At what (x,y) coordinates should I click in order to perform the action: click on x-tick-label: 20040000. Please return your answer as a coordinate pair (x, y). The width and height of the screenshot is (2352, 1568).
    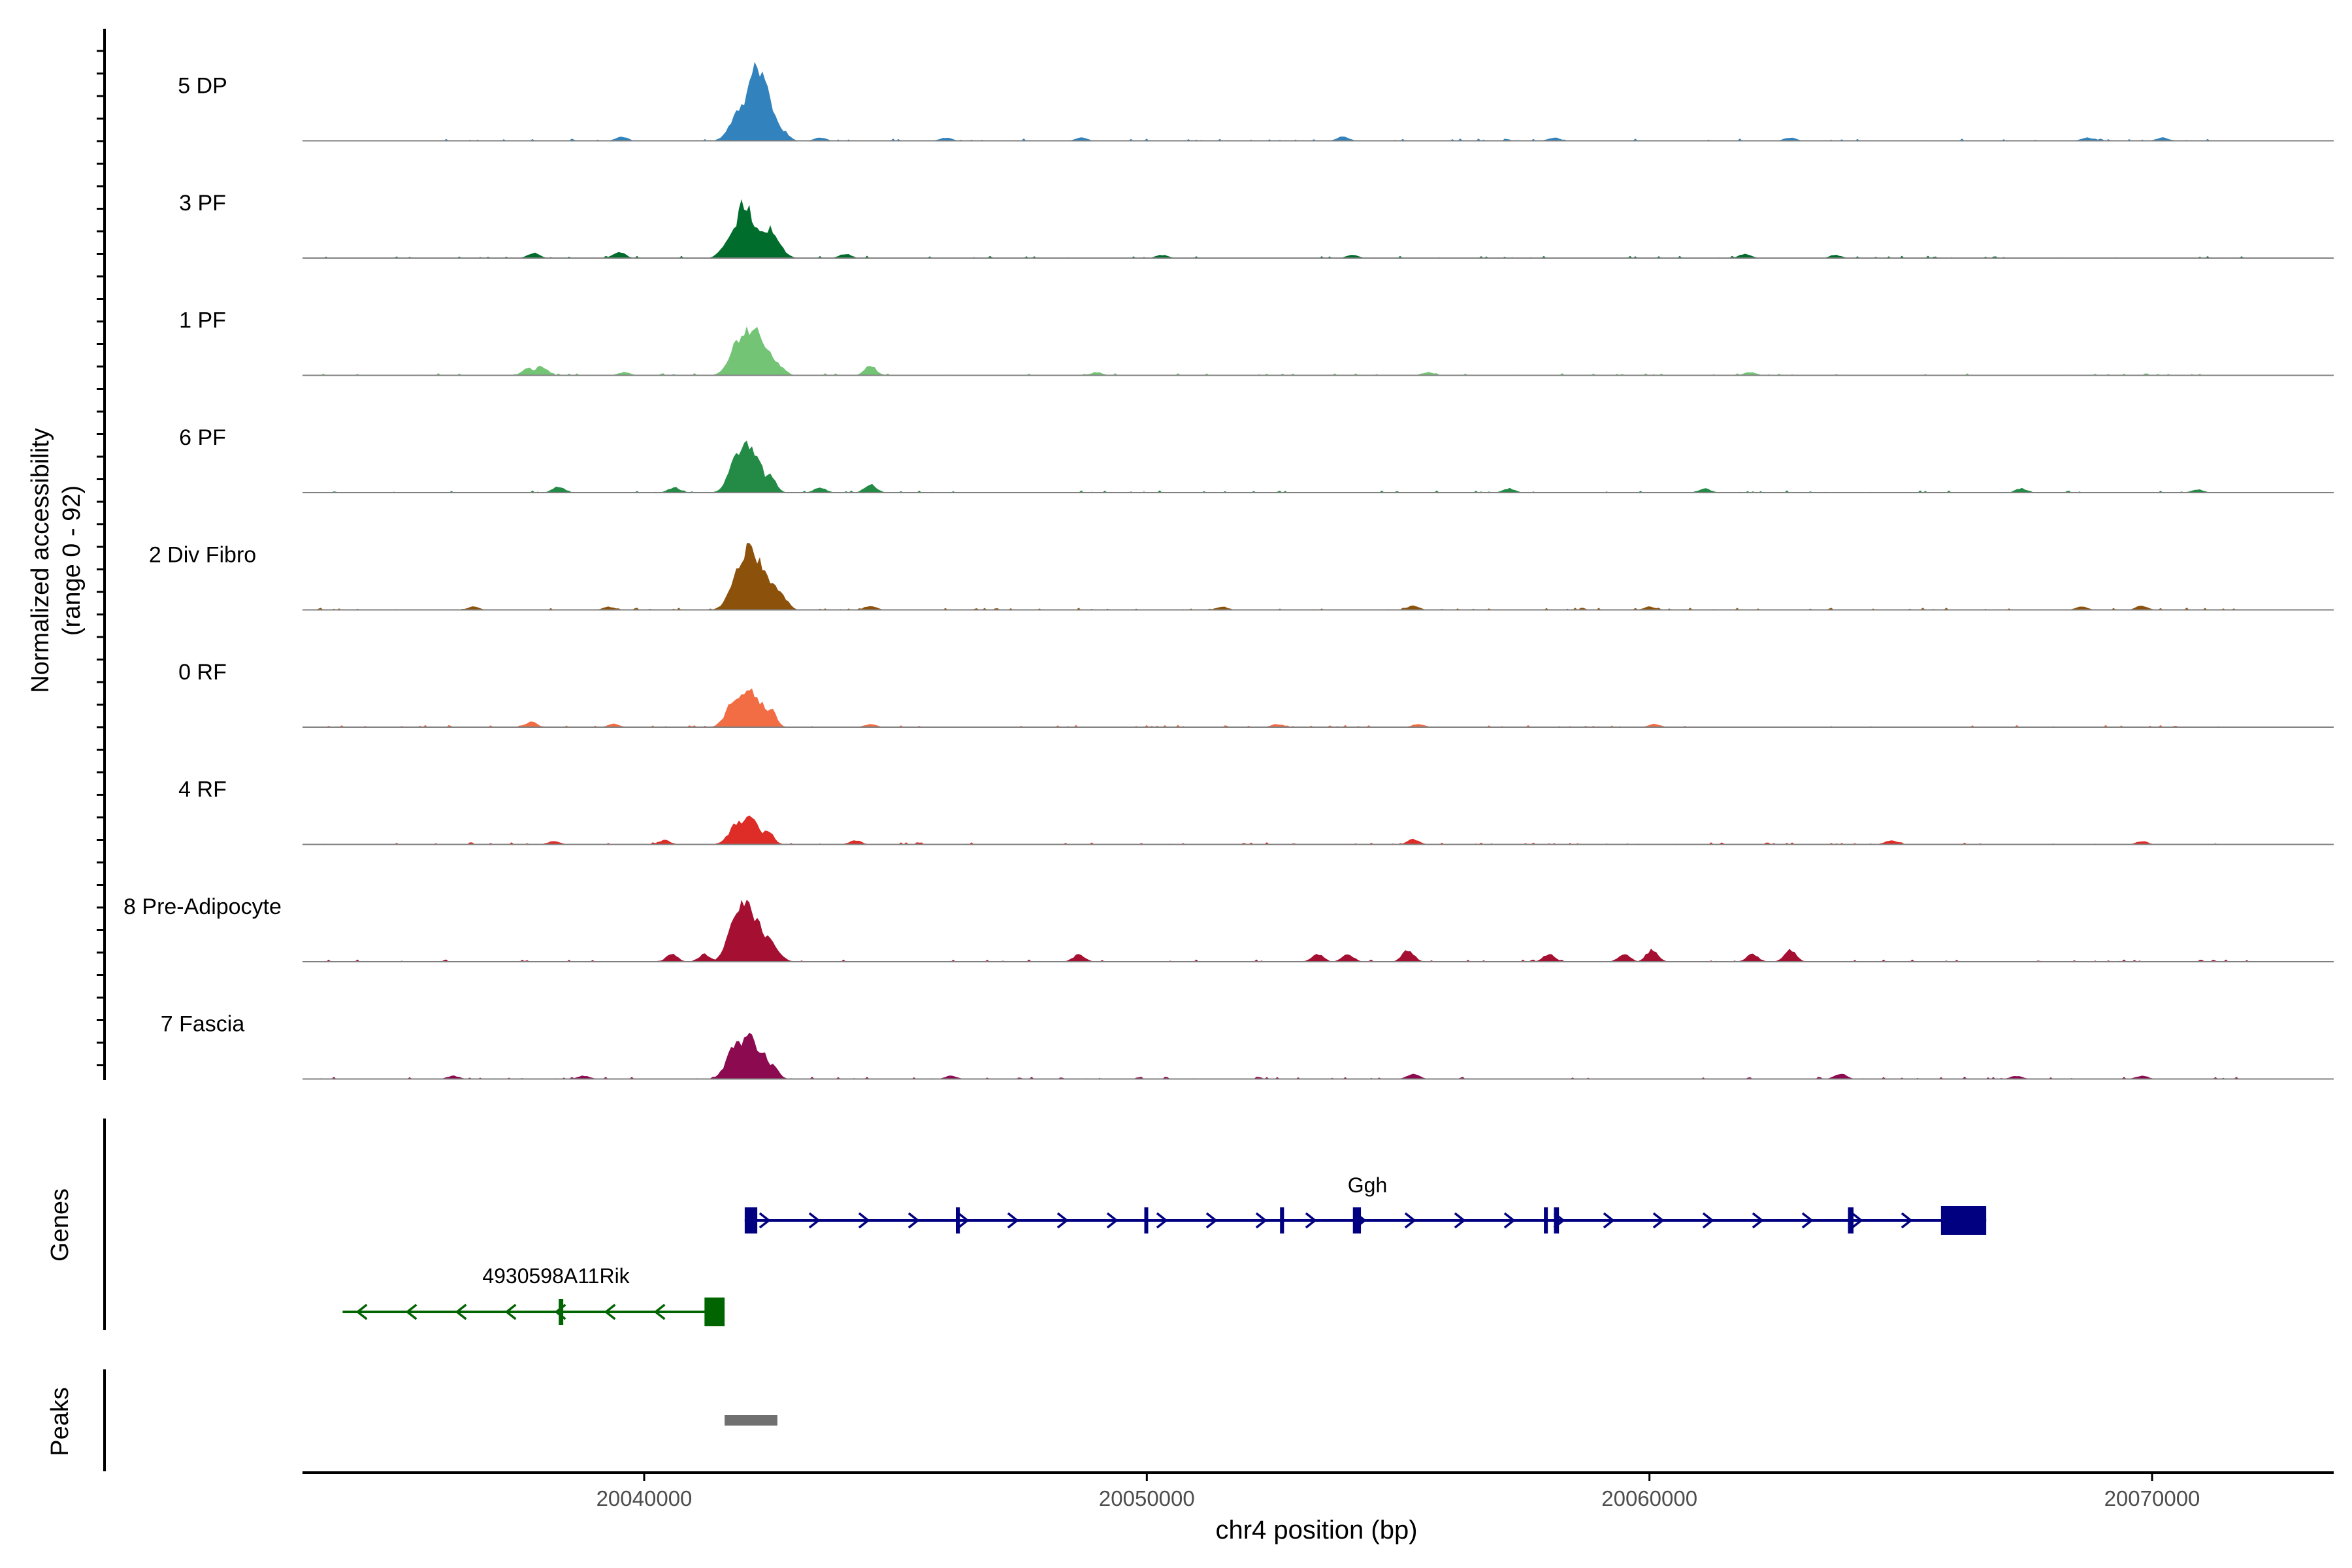
    Looking at the image, I should click on (644, 1498).